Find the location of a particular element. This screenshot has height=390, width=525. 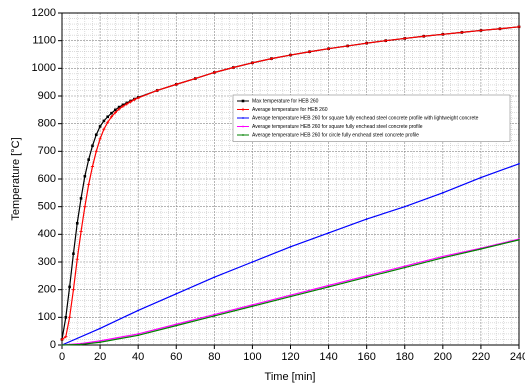

y-tick-label: 900 is located at coordinates (47, 96).